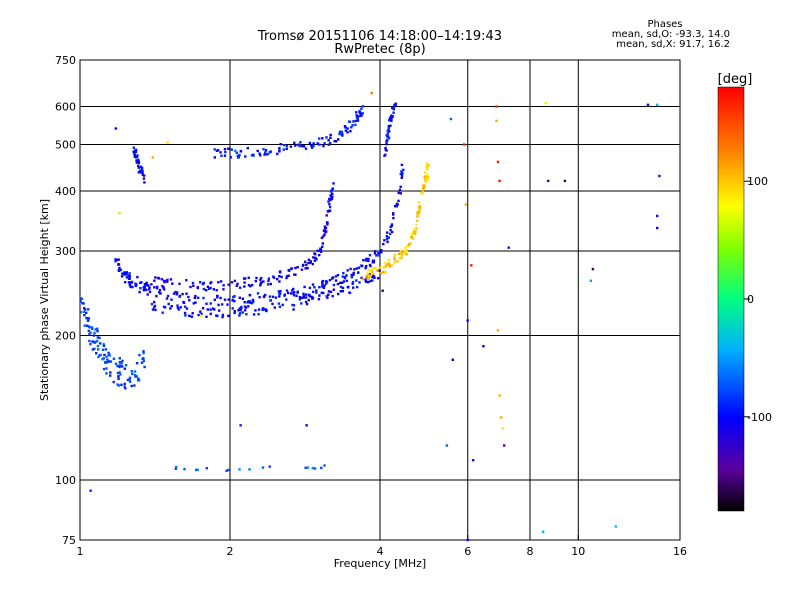  I want to click on colorbar-tick-label: 100, so click(757, 181).